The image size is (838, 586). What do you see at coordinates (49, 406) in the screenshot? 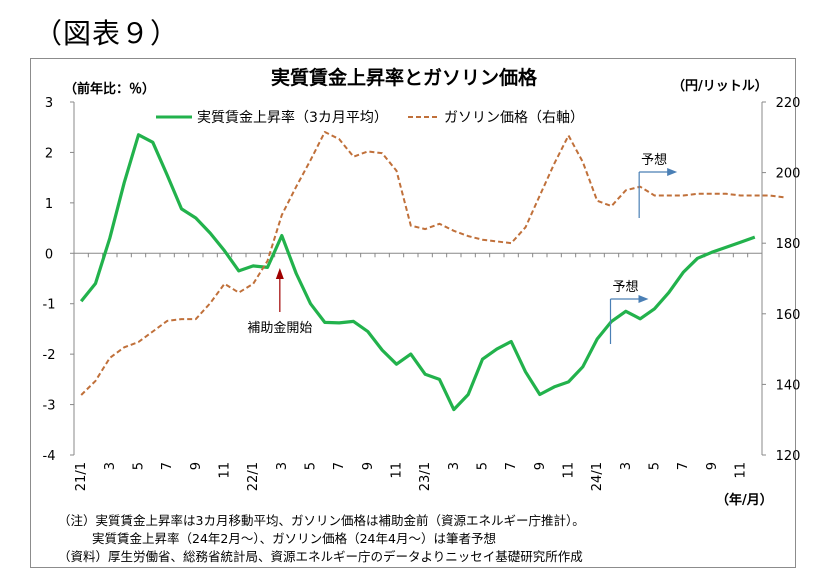
I see `left-tick-label: -3` at bounding box center [49, 406].